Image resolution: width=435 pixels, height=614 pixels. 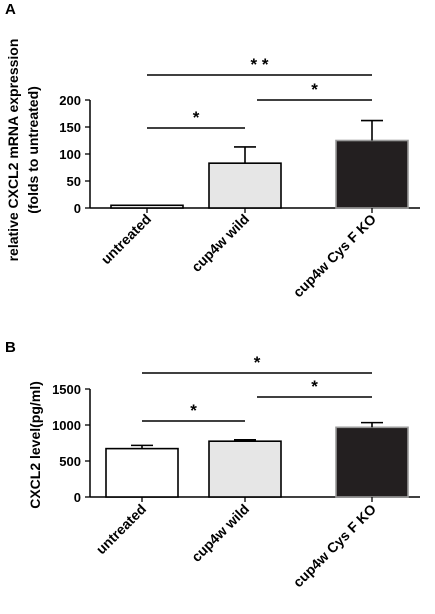 I want to click on panel-a-ytick-label: 200, so click(x=70, y=100).